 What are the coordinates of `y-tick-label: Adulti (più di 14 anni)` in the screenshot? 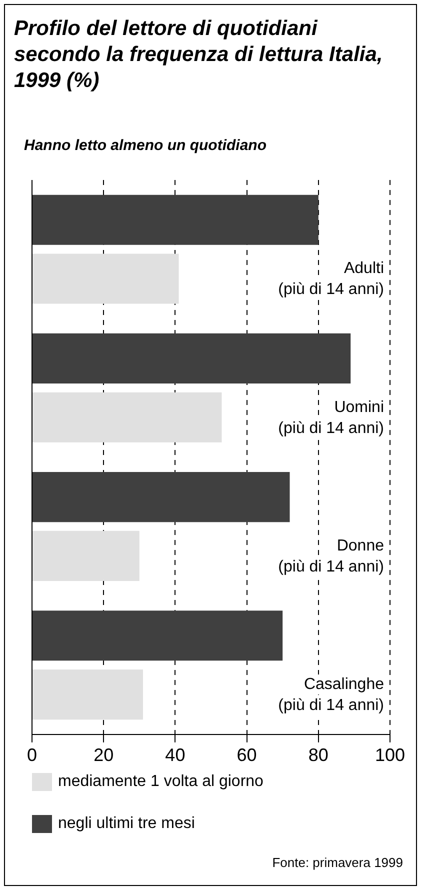 It's located at (331, 279).